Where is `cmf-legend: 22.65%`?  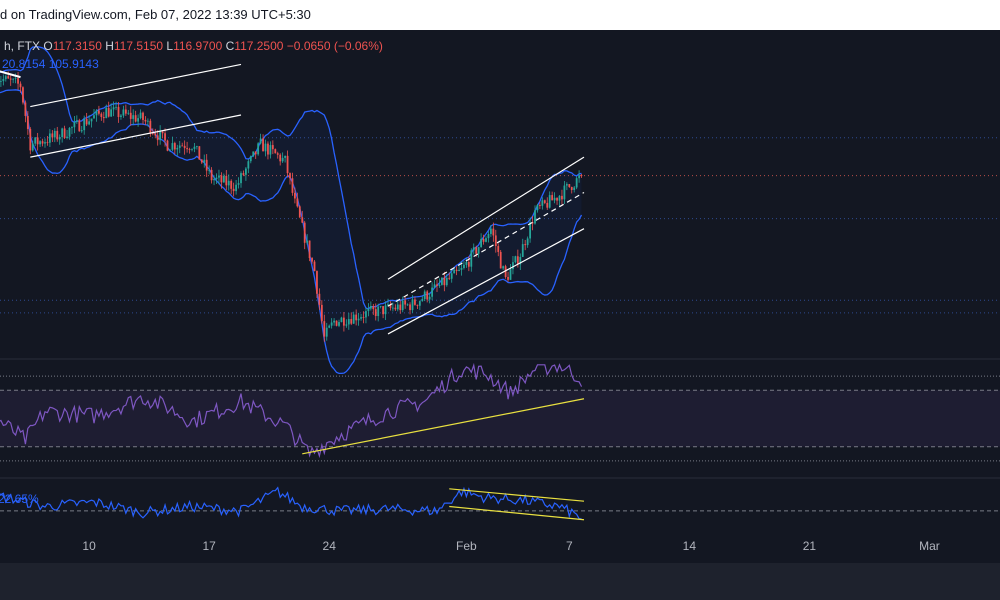
cmf-legend: 22.65% is located at coordinates (19, 499).